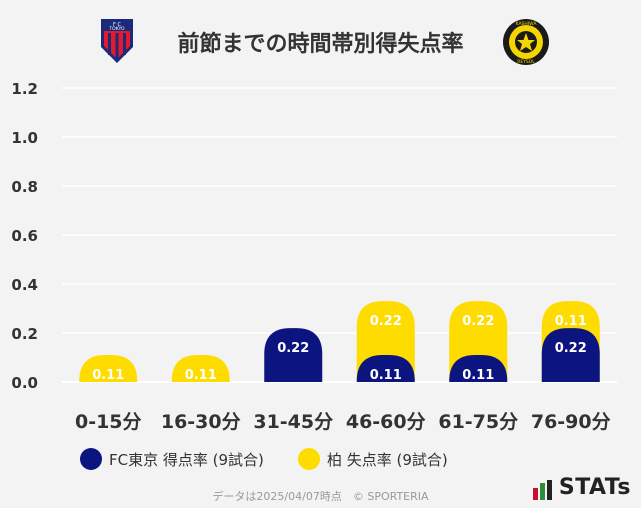  Describe the element at coordinates (186, 459) in the screenshot. I see `legend-label-fc-tokyo: FC東京 得点率 (9試合)` at that location.